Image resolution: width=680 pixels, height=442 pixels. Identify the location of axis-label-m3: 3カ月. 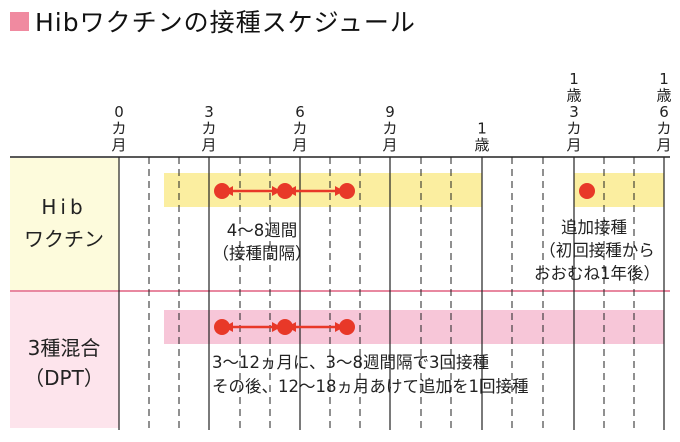
(208, 128).